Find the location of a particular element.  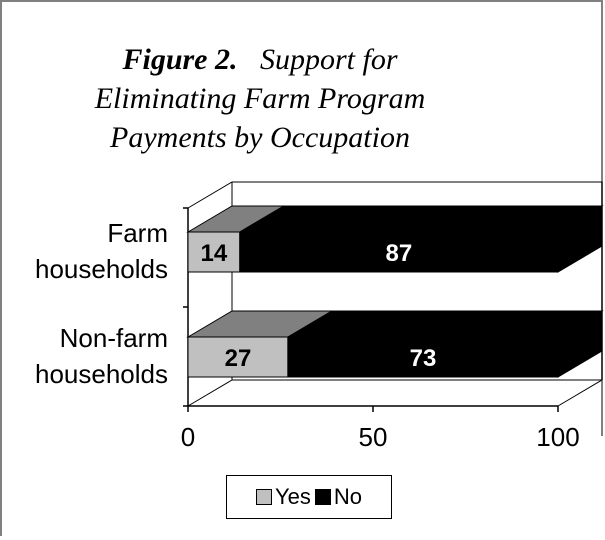

data-label-yes-0: 14 is located at coordinates (214, 253).